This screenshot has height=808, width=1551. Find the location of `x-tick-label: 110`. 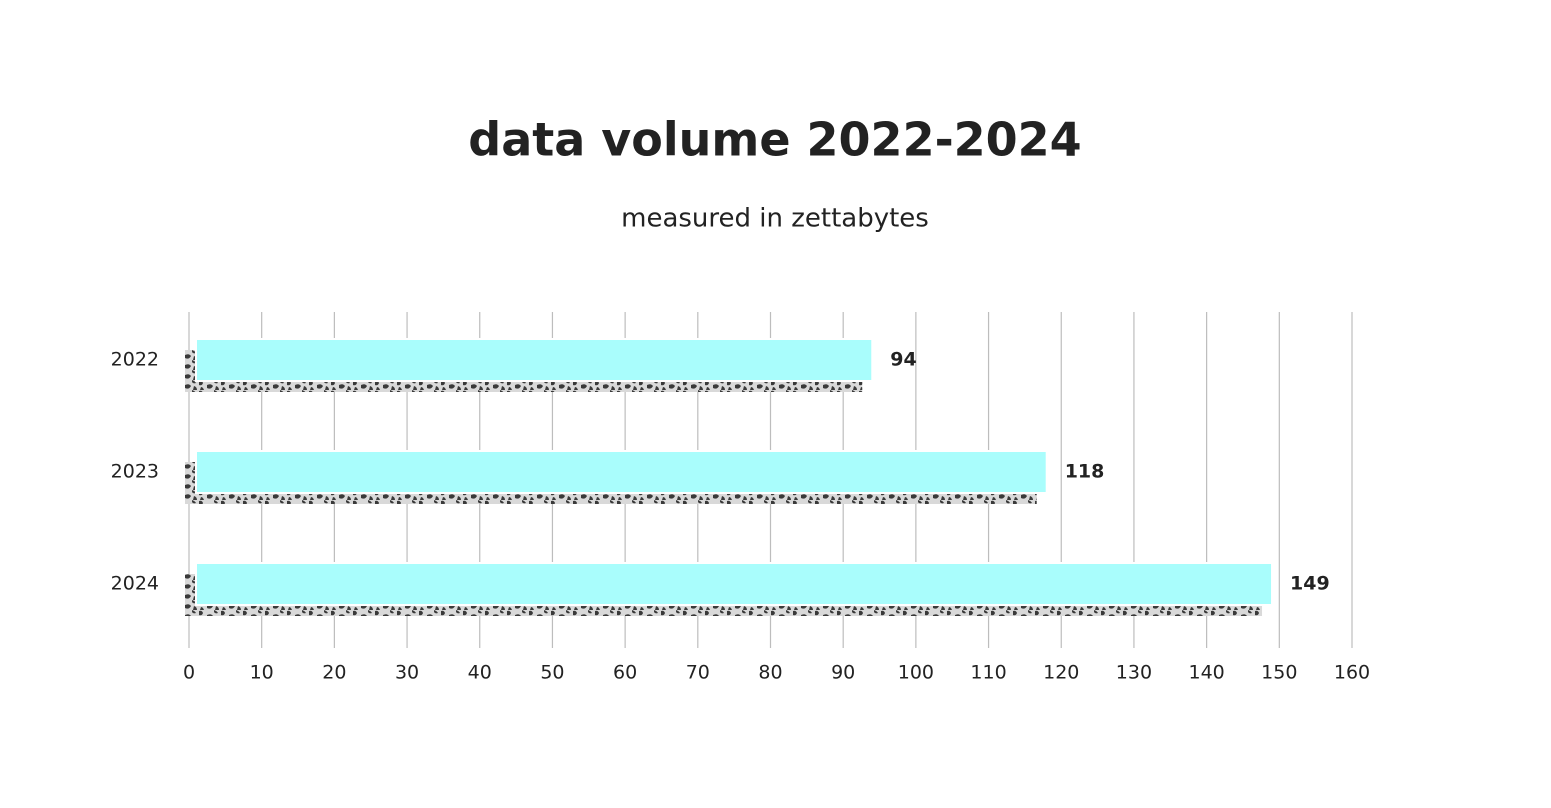

x-tick-label: 110 is located at coordinates (988, 673).